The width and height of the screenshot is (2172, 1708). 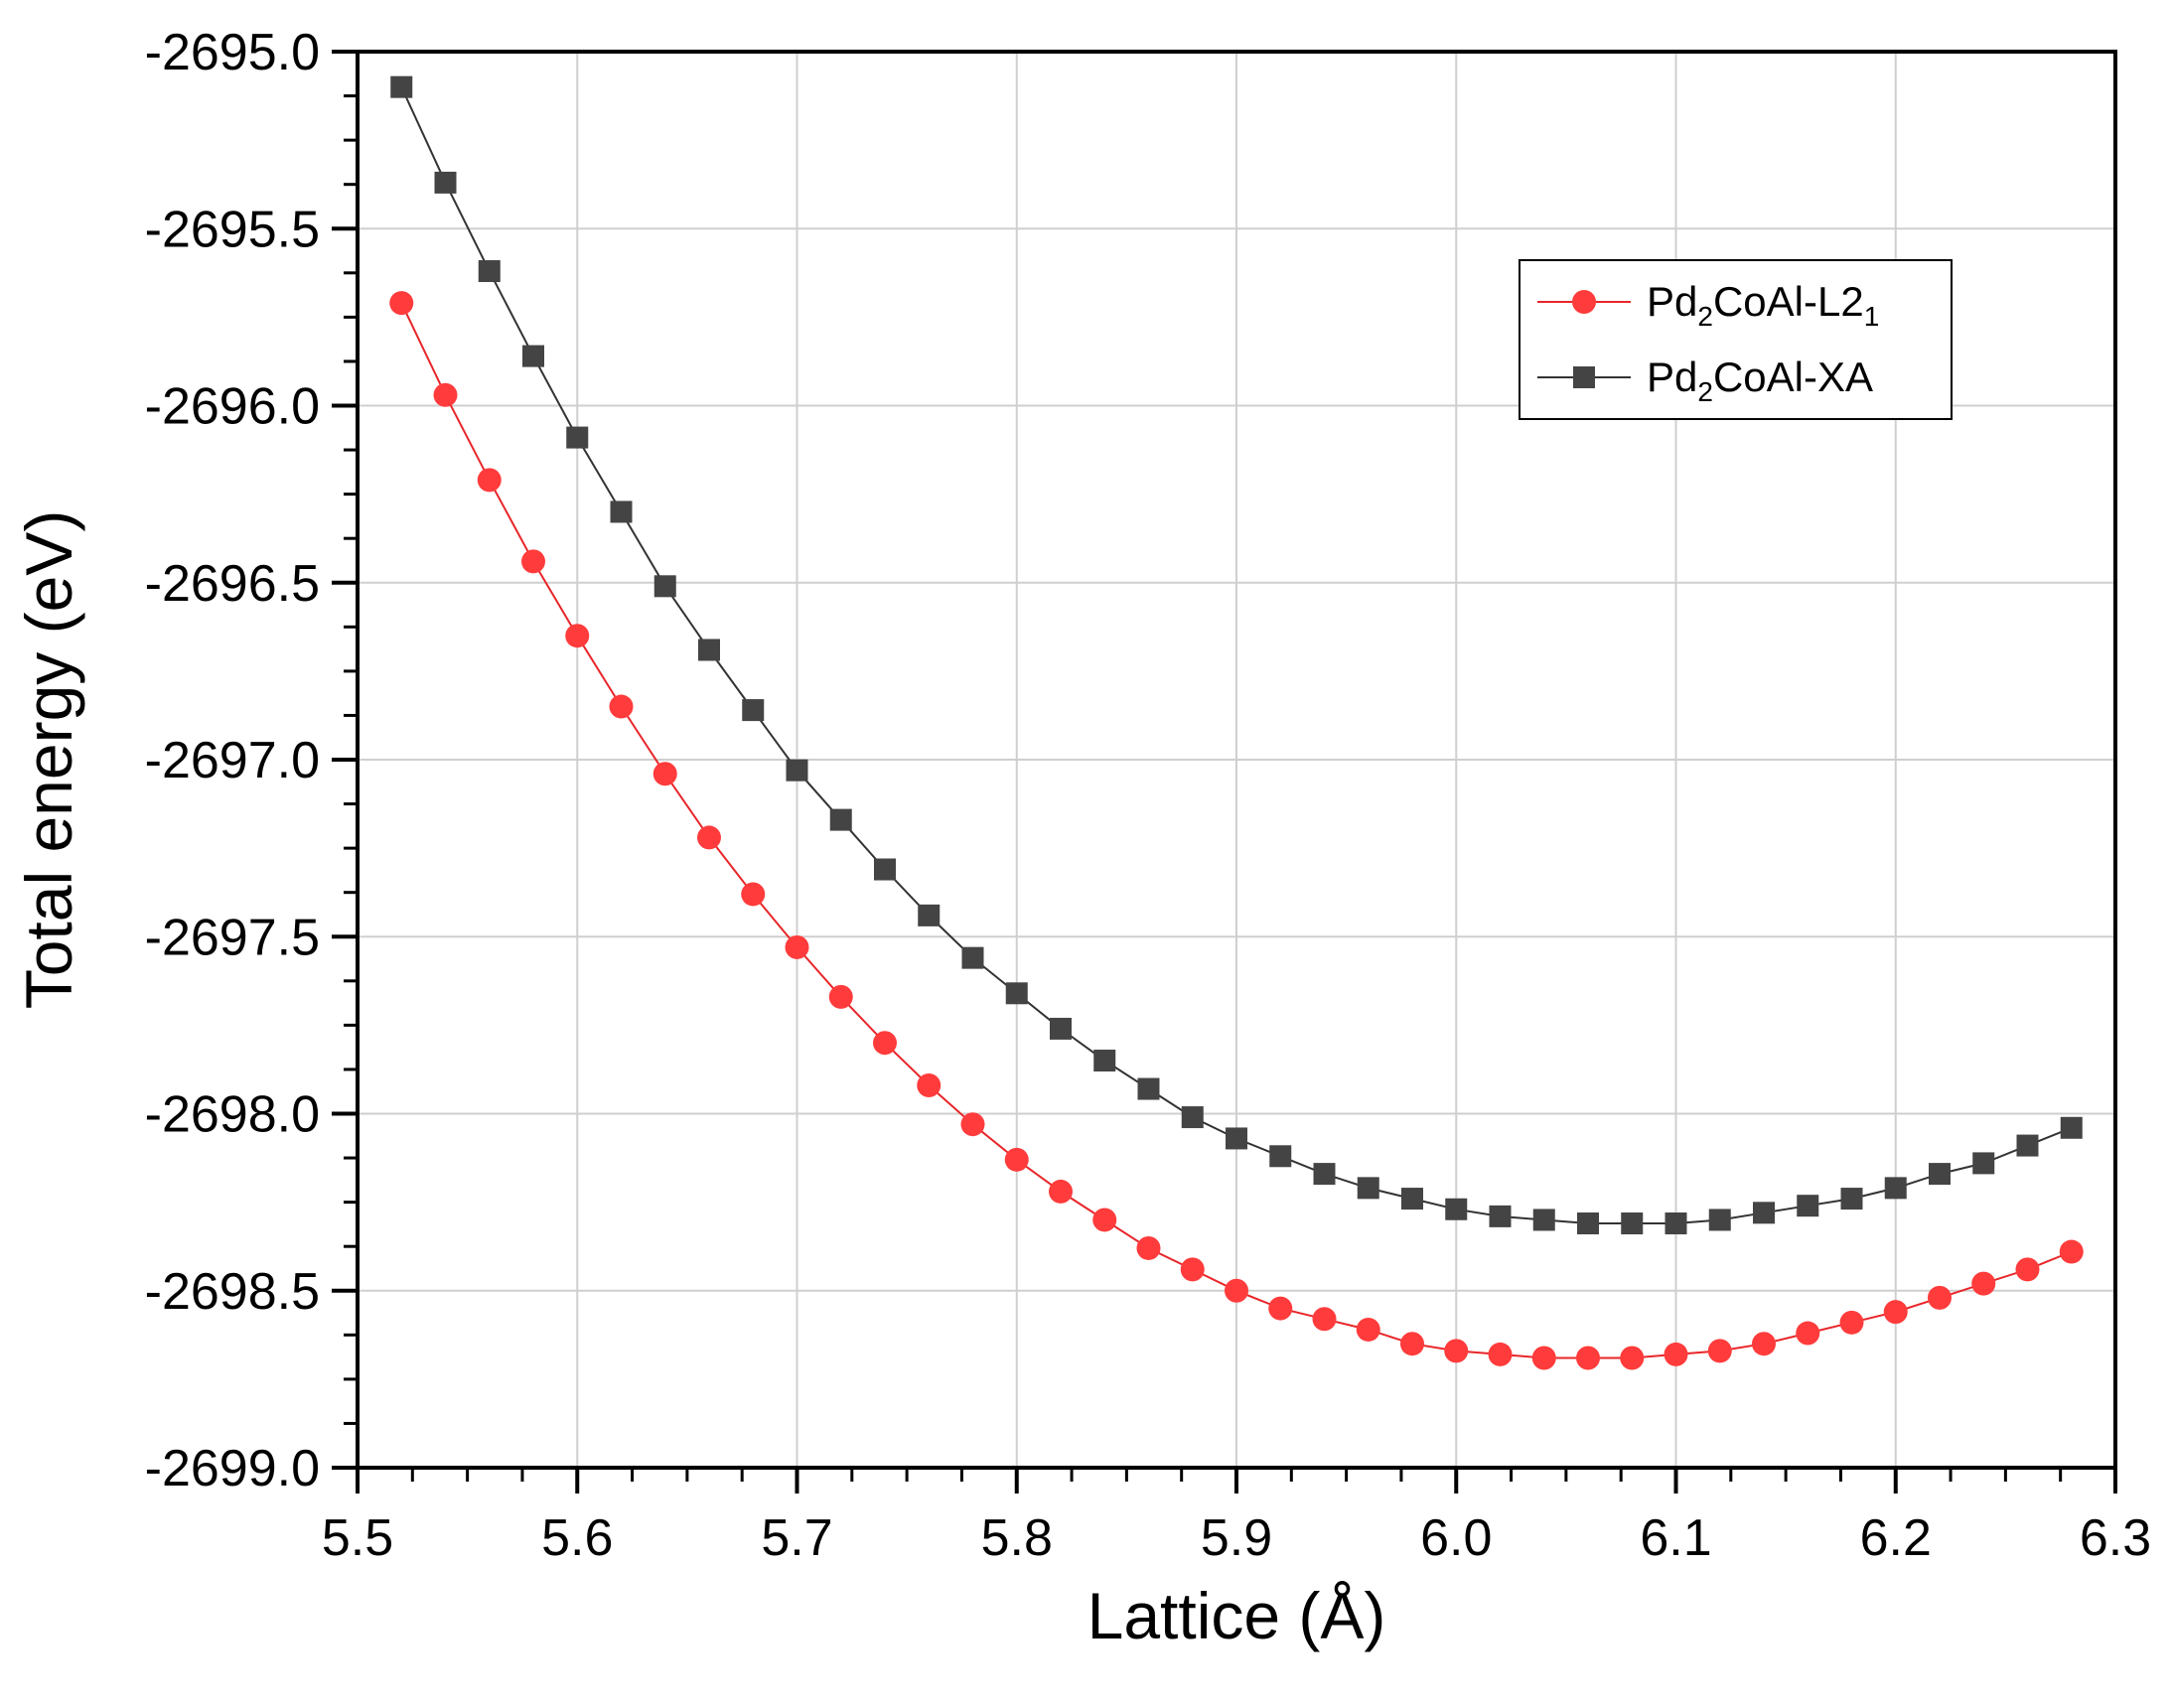 I want to click on y-tick-label: -2698.0, so click(x=232, y=1115).